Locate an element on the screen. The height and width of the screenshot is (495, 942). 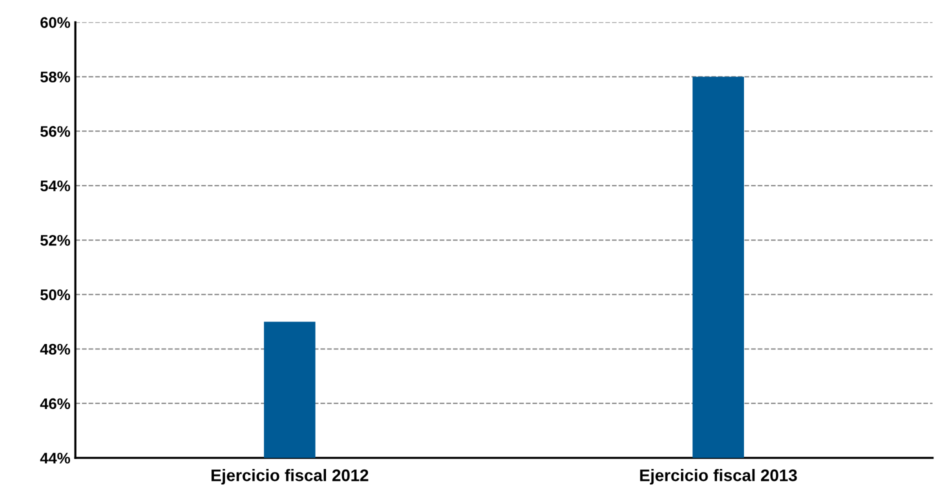
y-tick-label: 48% is located at coordinates (55, 349).